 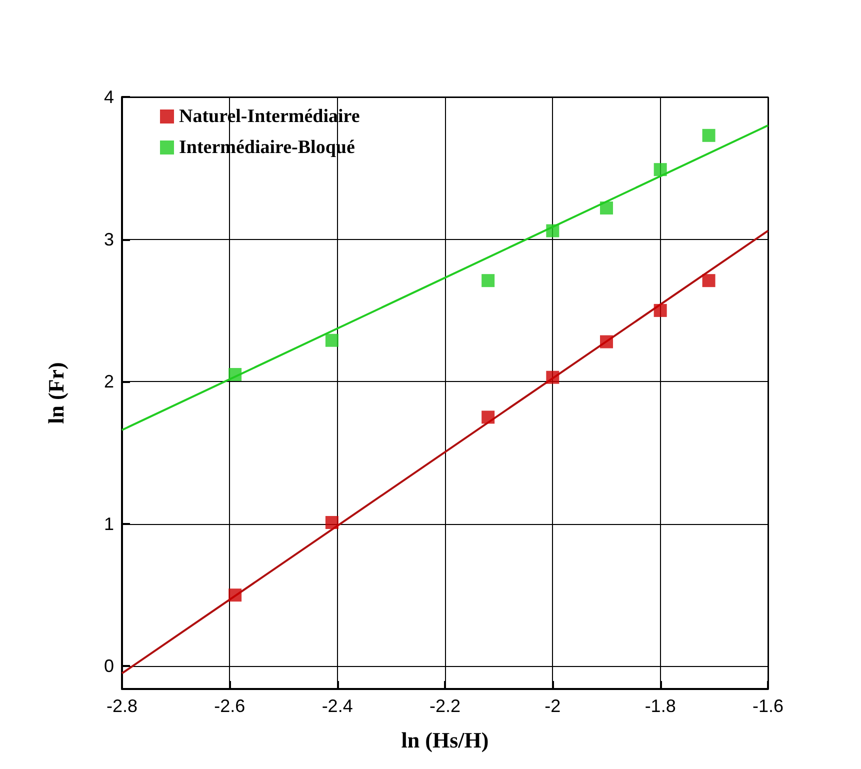 I want to click on y-tick-label: 3, so click(x=109, y=239).